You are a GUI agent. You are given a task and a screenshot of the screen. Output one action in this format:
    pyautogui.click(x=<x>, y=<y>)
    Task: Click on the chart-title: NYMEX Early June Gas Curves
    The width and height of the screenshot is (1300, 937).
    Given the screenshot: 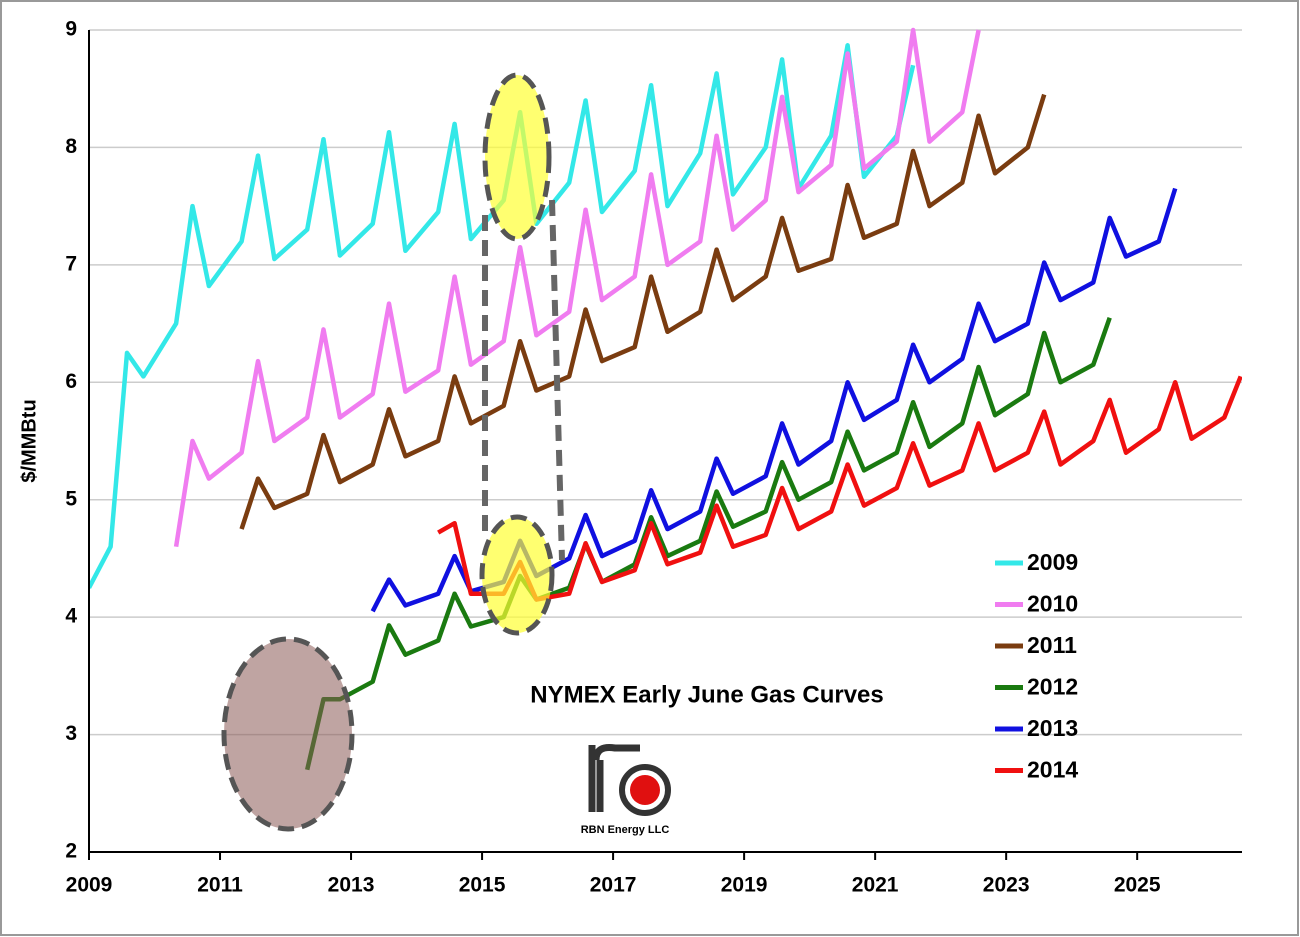 What is the action you would take?
    pyautogui.click(x=706, y=694)
    